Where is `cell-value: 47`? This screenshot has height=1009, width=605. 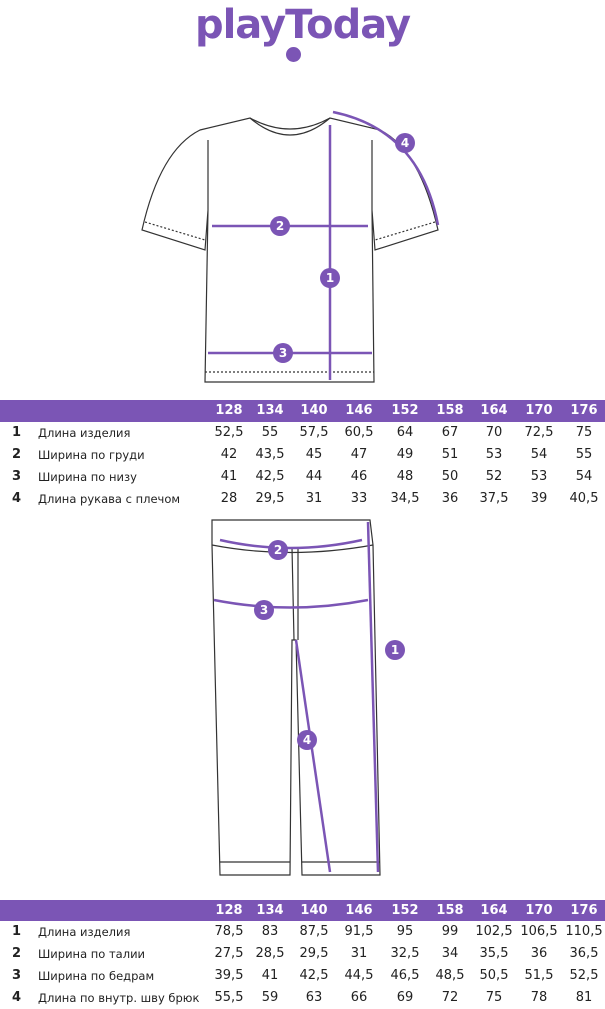
cell-value: 47 is located at coordinates (359, 454).